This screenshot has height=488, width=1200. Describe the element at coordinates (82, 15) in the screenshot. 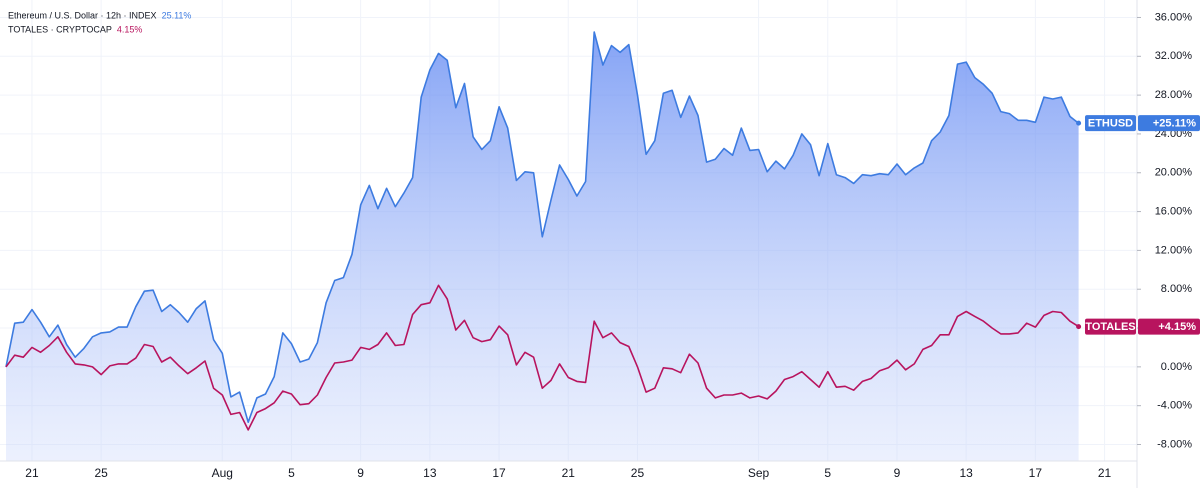

I see `legend-label: Ethereum / U.S. Dollar · 12h · INDEX` at that location.